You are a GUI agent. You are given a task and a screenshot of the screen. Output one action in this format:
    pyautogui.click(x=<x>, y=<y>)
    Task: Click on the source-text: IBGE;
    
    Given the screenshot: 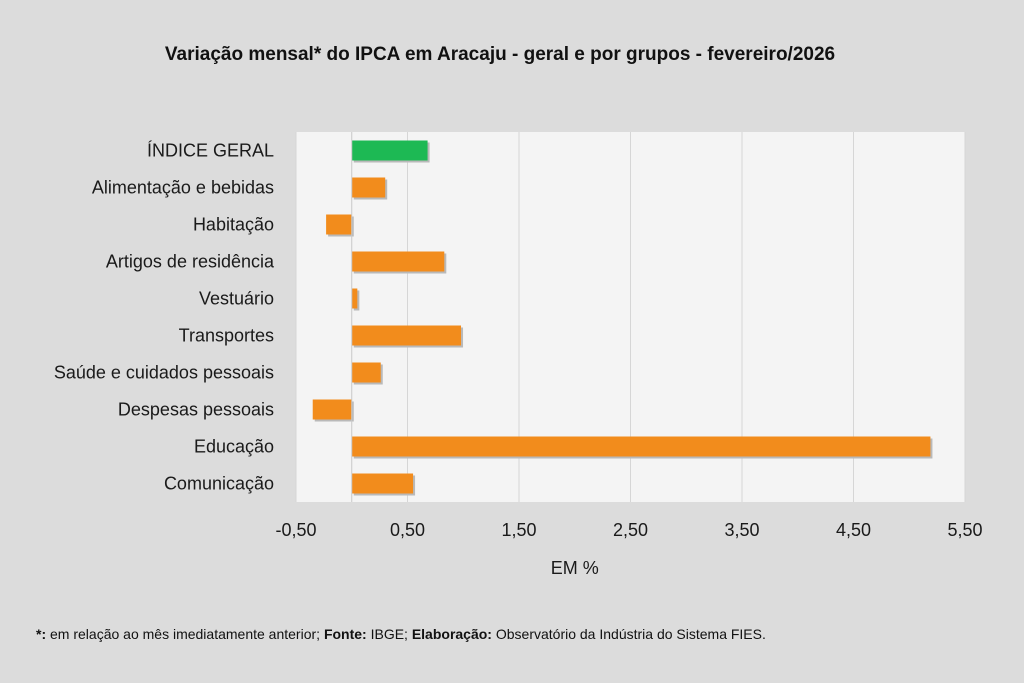 What is the action you would take?
    pyautogui.click(x=389, y=634)
    